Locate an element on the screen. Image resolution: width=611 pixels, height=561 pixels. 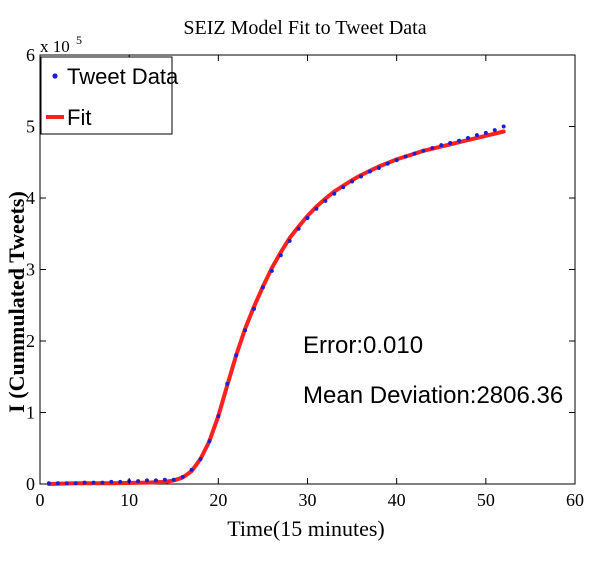
legend: Tweet Data Fit is located at coordinates (109, 95).